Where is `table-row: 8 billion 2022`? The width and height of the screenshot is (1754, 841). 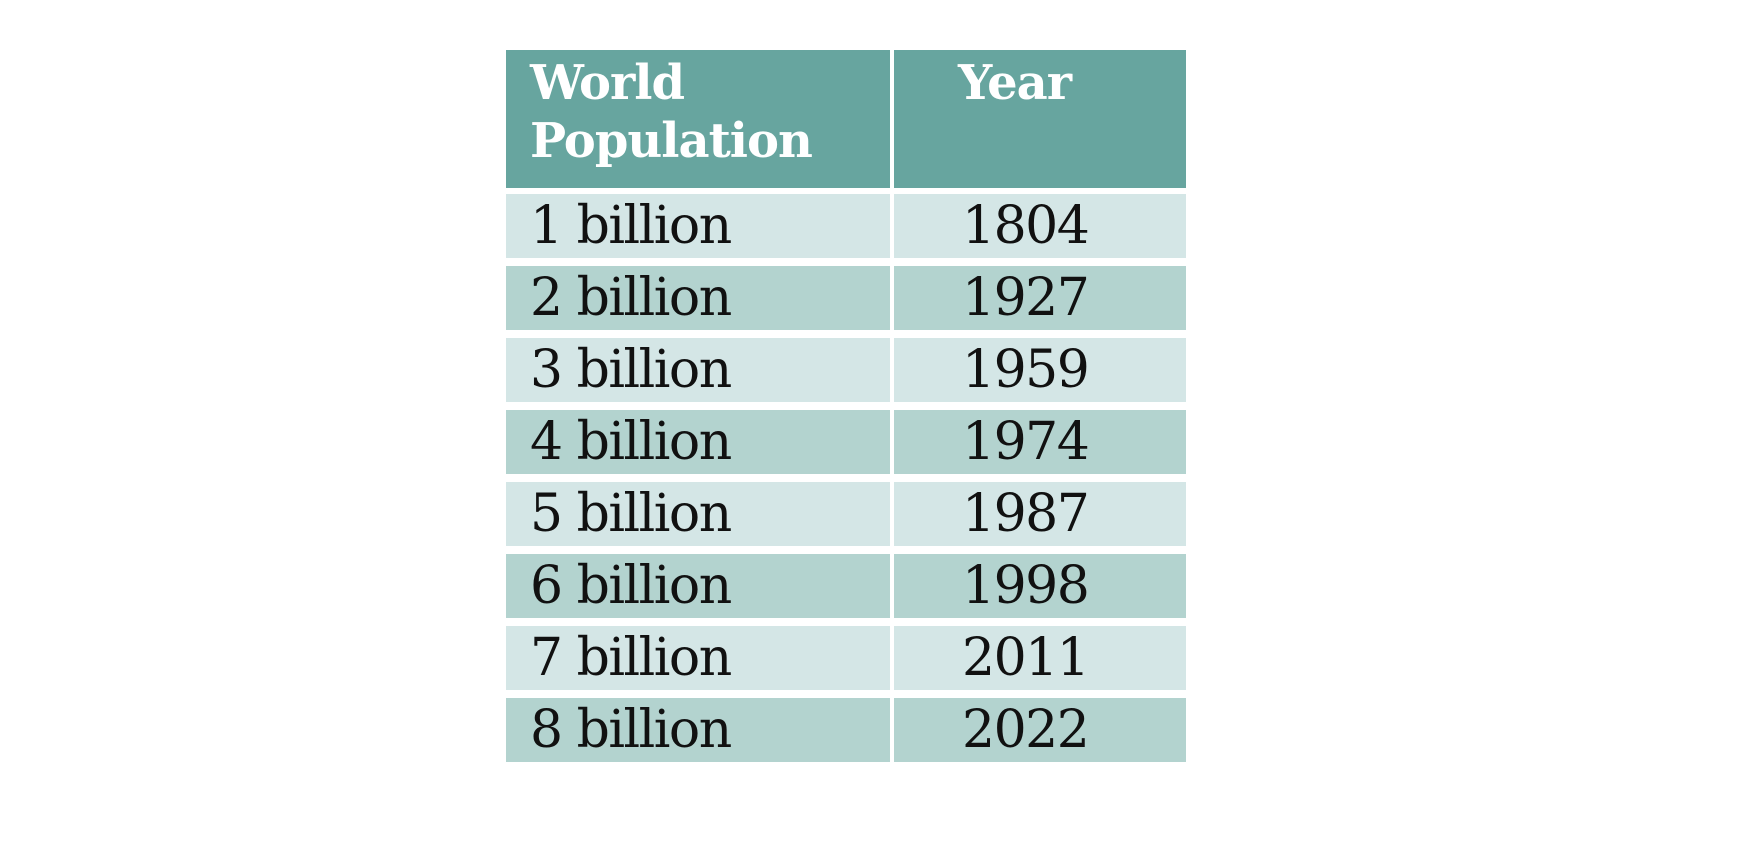 table-row: 8 billion 2022 is located at coordinates (846, 730).